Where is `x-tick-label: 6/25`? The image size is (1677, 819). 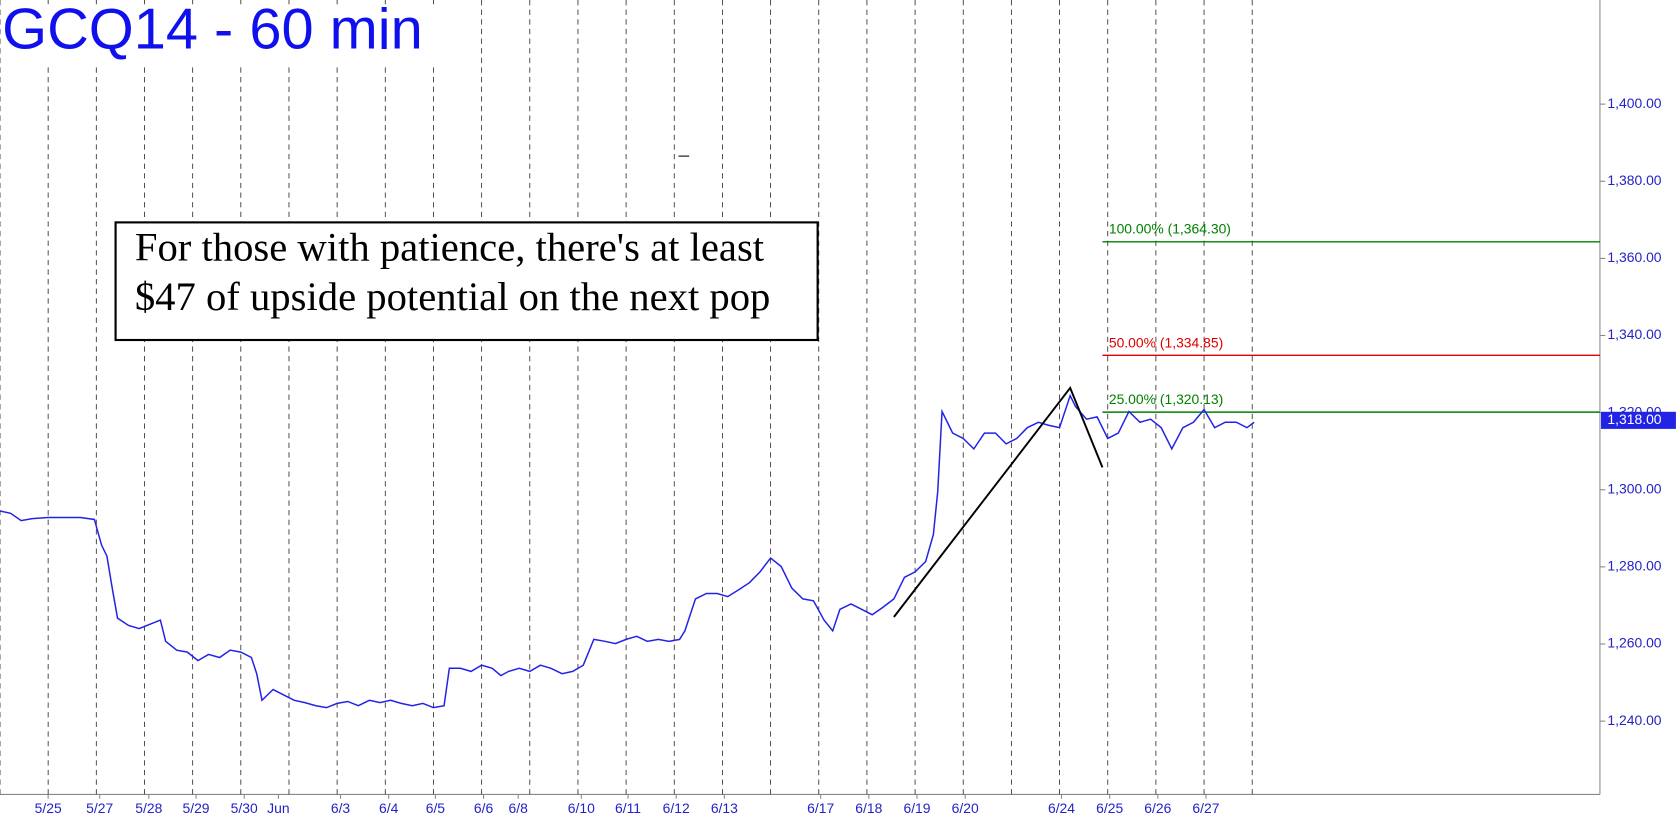 x-tick-label: 6/25 is located at coordinates (1109, 808).